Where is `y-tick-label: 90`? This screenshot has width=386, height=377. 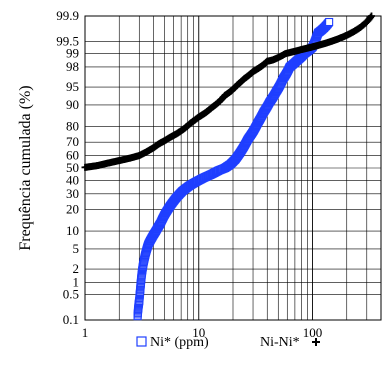 y-tick-label: 90 is located at coordinates (72, 104).